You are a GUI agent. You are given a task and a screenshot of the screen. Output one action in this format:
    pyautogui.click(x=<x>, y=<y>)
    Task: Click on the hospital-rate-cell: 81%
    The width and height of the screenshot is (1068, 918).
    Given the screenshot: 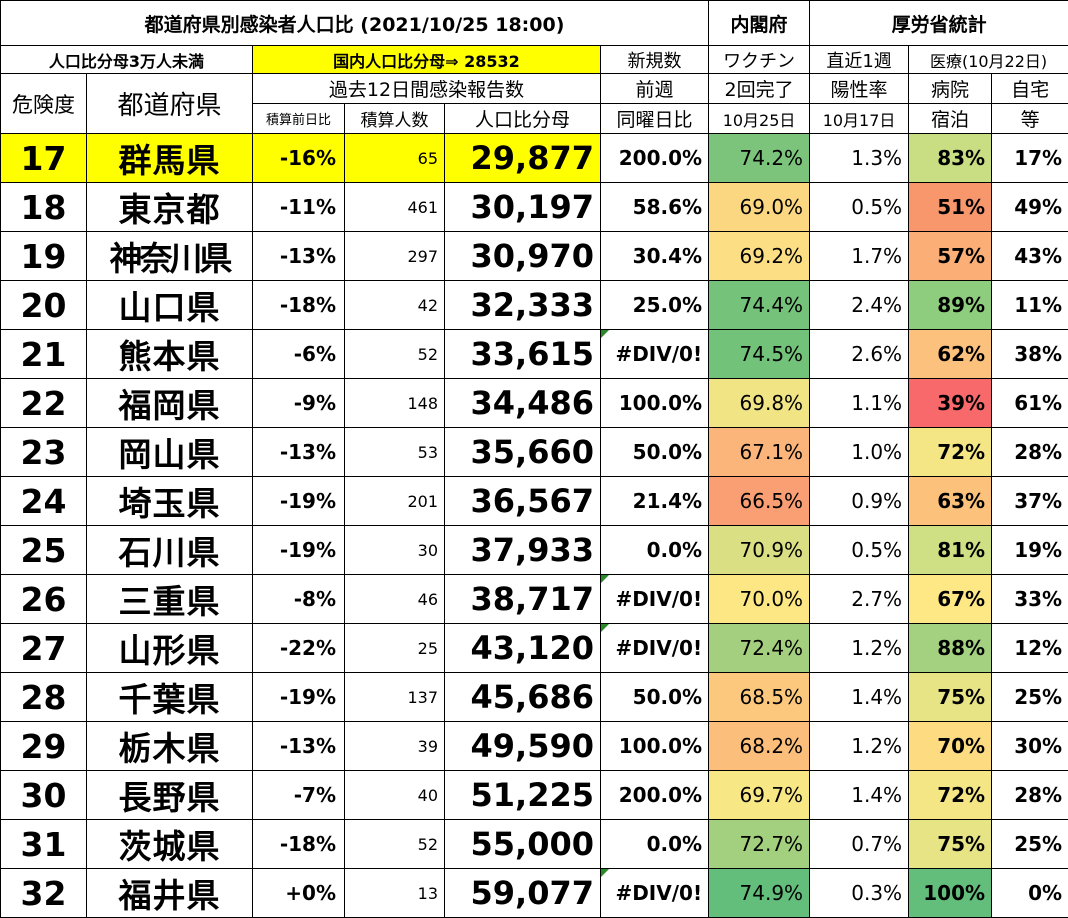 What is the action you would take?
    pyautogui.click(x=950, y=550)
    